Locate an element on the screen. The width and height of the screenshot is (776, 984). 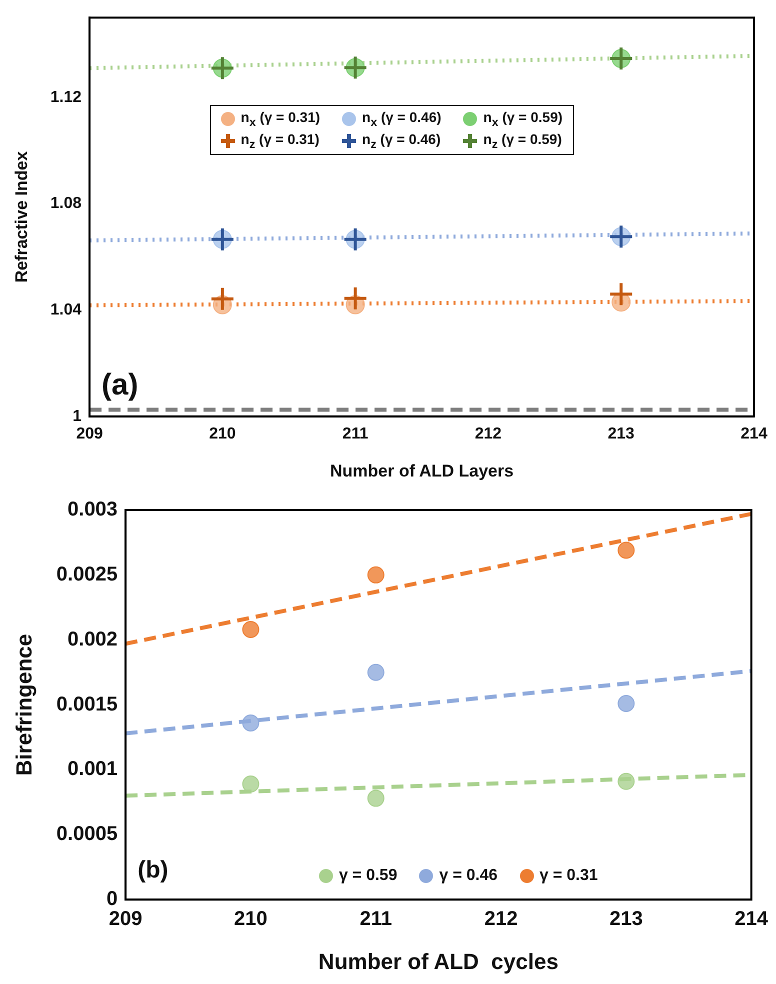
annotation: (a) is located at coordinates (120, 385).